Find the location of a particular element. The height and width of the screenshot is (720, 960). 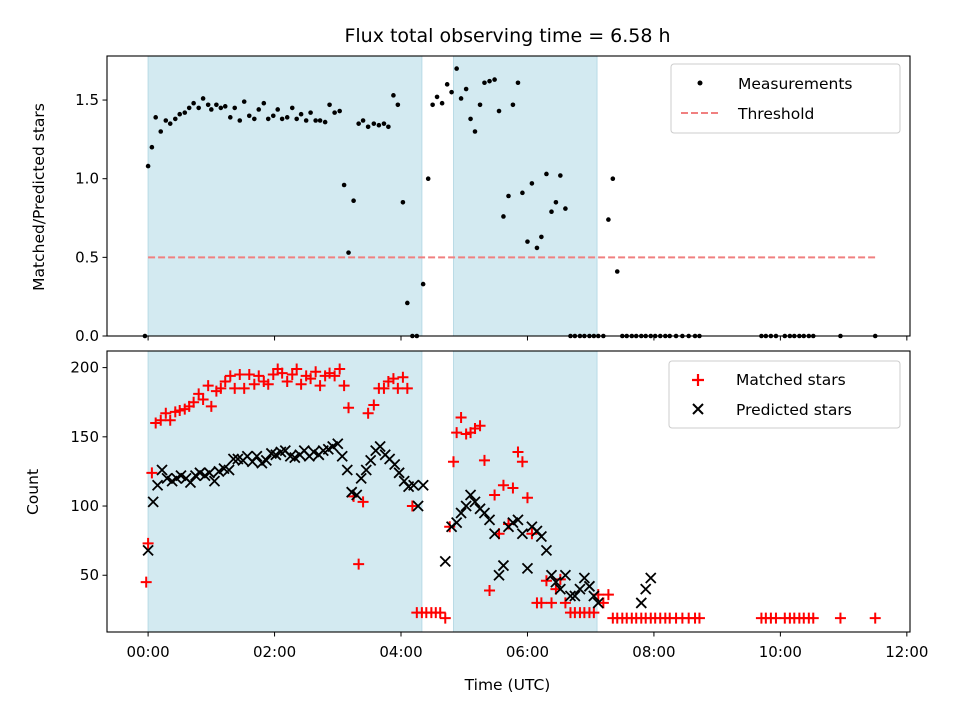

top-legend: Measurements Threshold is located at coordinates (785, 98).